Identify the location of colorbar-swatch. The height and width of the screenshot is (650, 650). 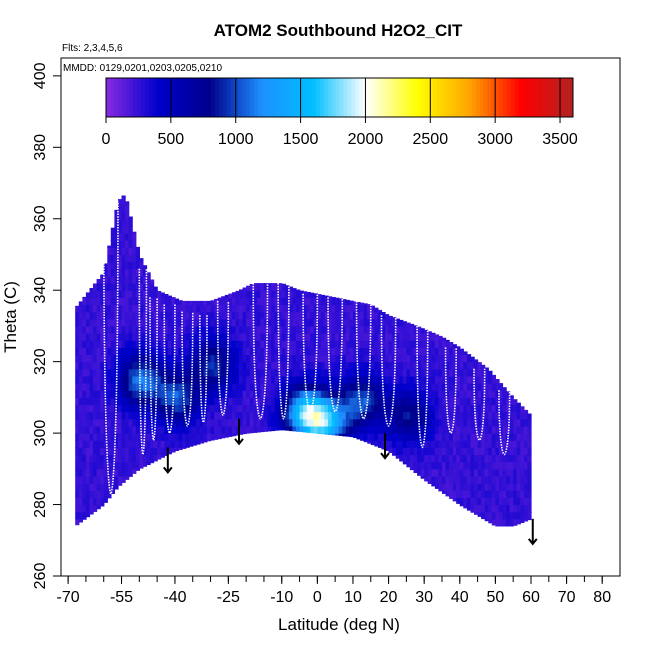
(135, 97).